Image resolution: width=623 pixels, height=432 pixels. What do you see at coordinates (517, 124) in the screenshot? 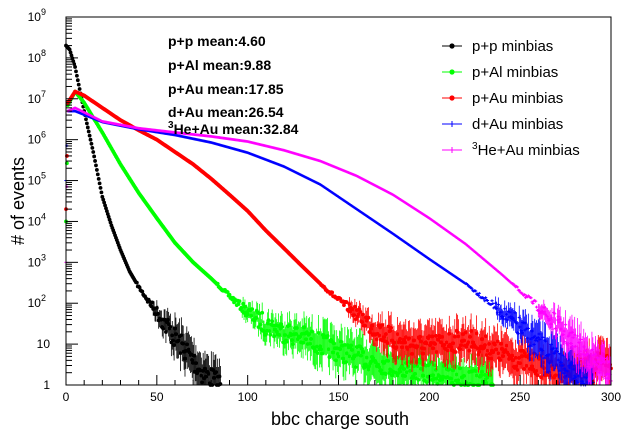
I see `legend-label: d+Au minbias` at bounding box center [517, 124].